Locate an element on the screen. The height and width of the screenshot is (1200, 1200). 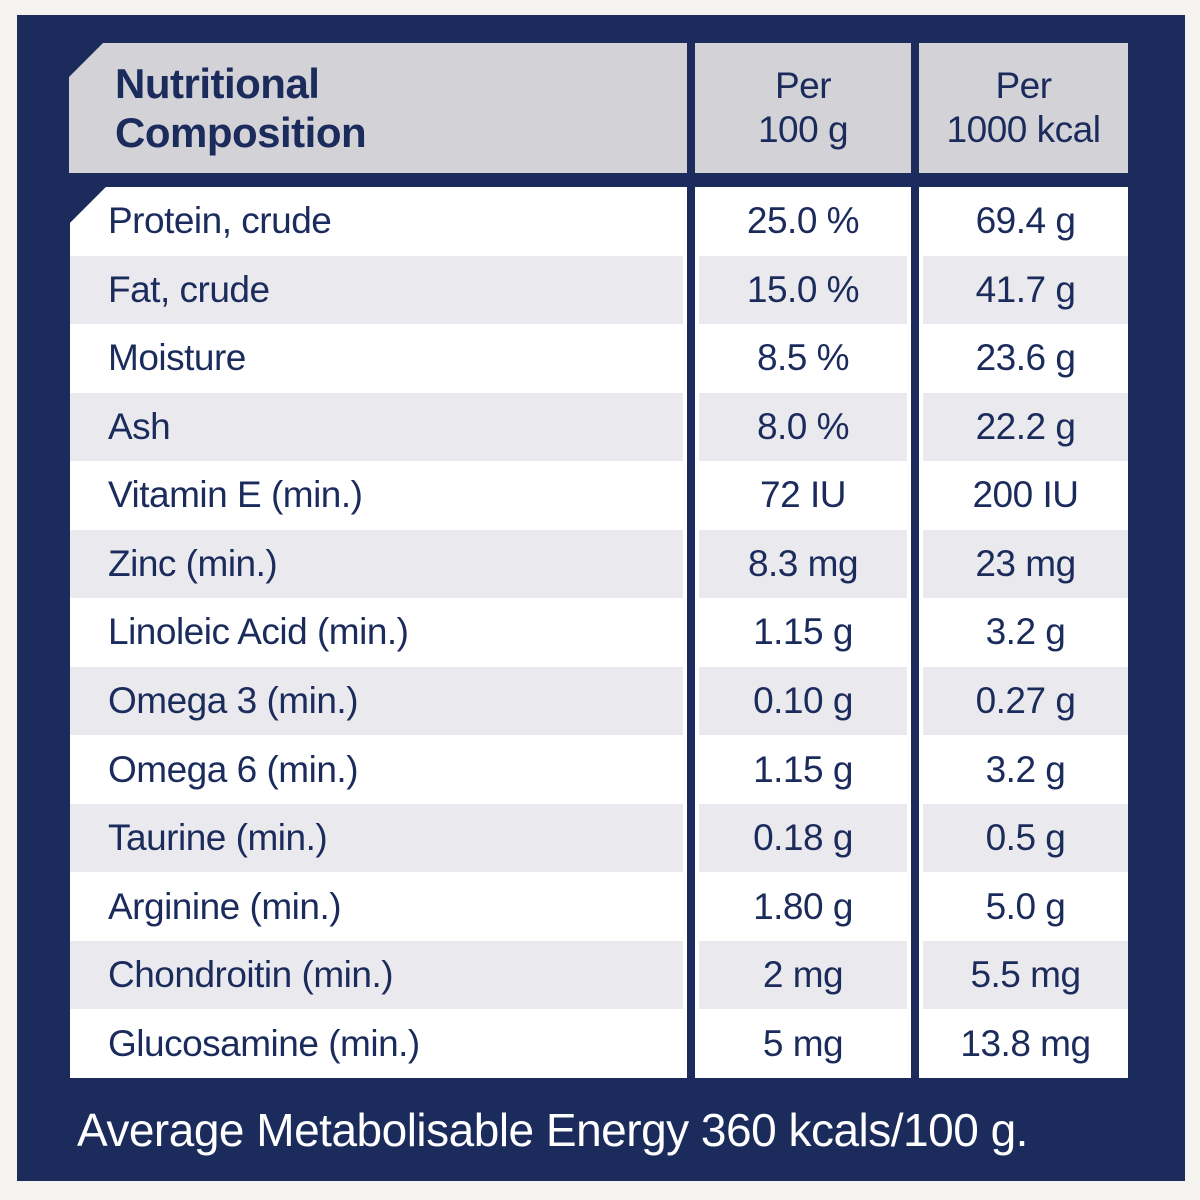
per-100g-value: 0.10 g is located at coordinates (803, 701).